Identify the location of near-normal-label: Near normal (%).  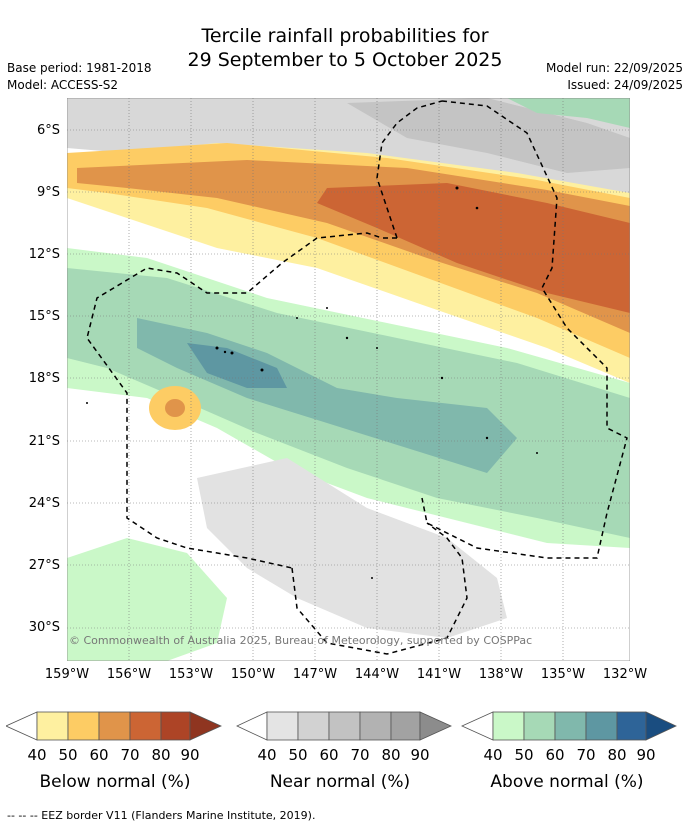
(340, 782).